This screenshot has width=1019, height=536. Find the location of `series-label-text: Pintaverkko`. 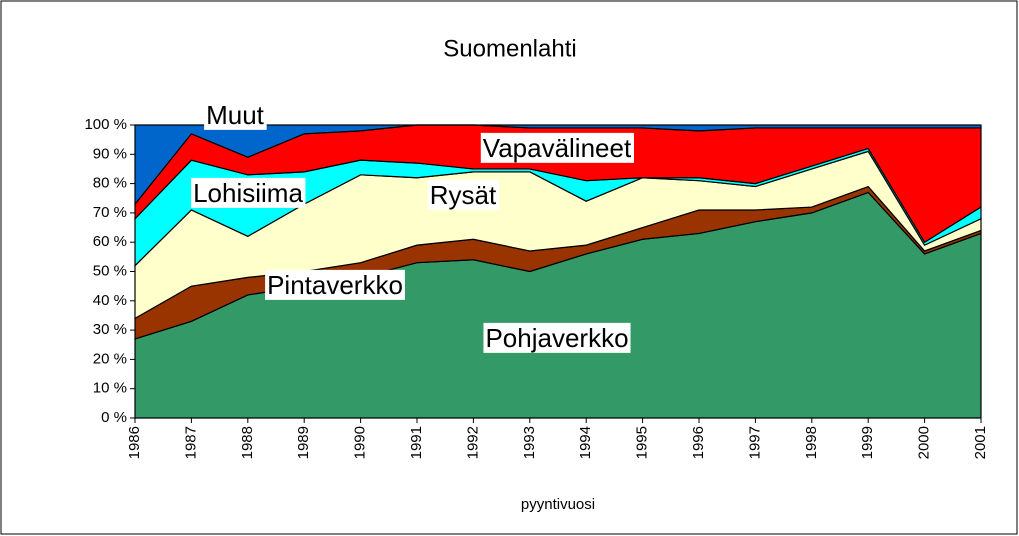

series-label-text: Pintaverkko is located at coordinates (335, 285).